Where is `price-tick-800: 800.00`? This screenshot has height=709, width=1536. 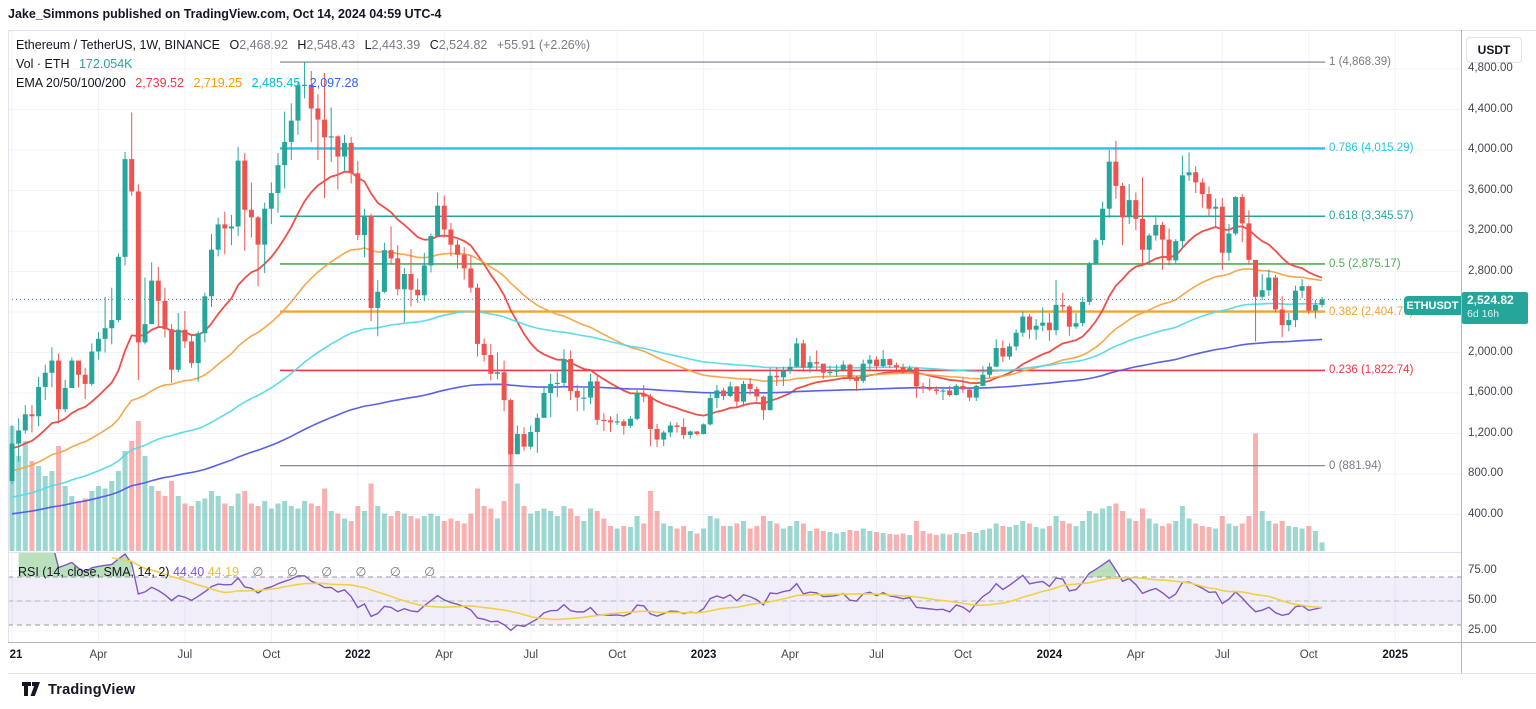
price-tick-800: 800.00 is located at coordinates (1486, 473).